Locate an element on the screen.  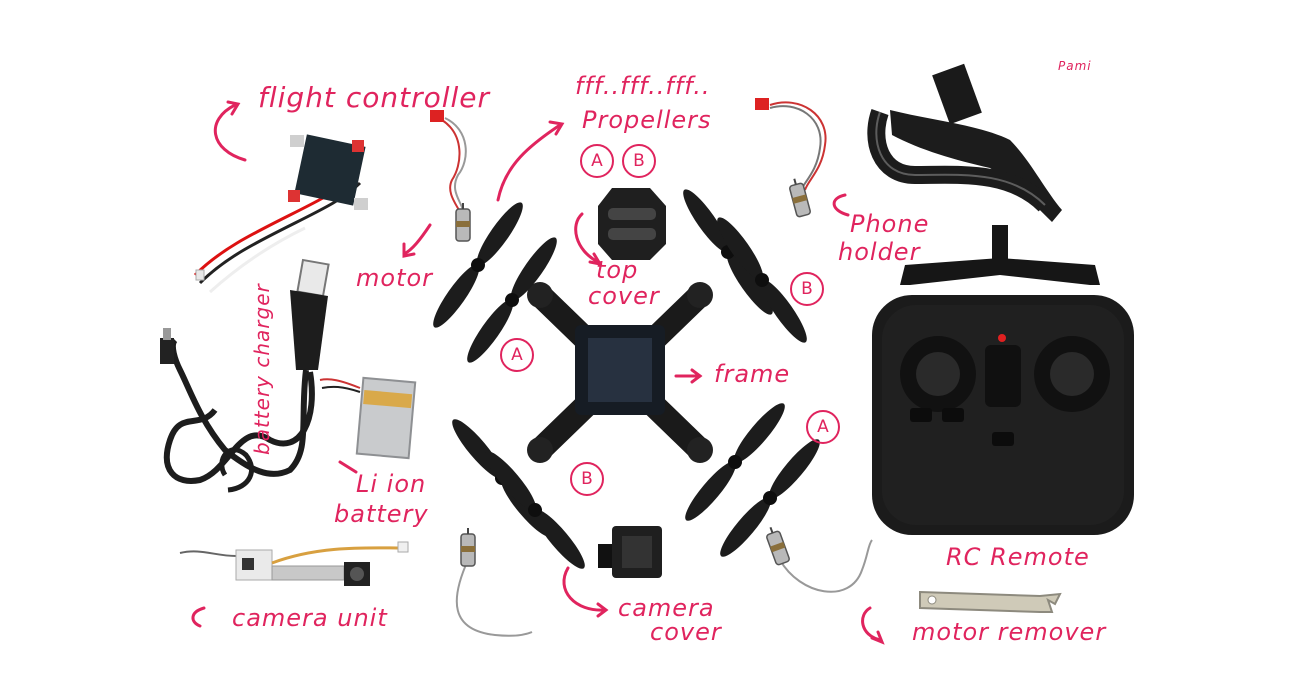
mark-a-legend: A is located at coordinates (597, 161).